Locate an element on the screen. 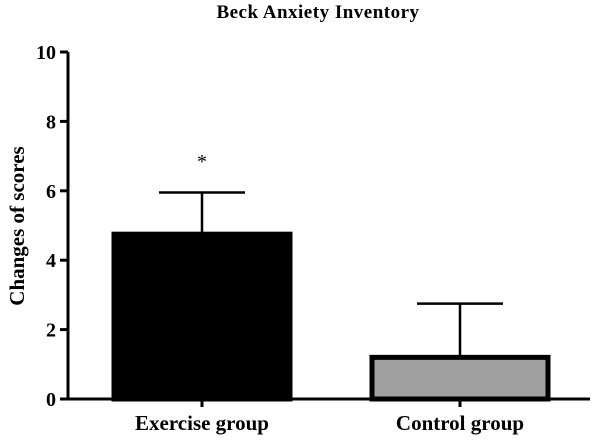  chart-title: Beck Anxiety Inventory is located at coordinates (317, 12).